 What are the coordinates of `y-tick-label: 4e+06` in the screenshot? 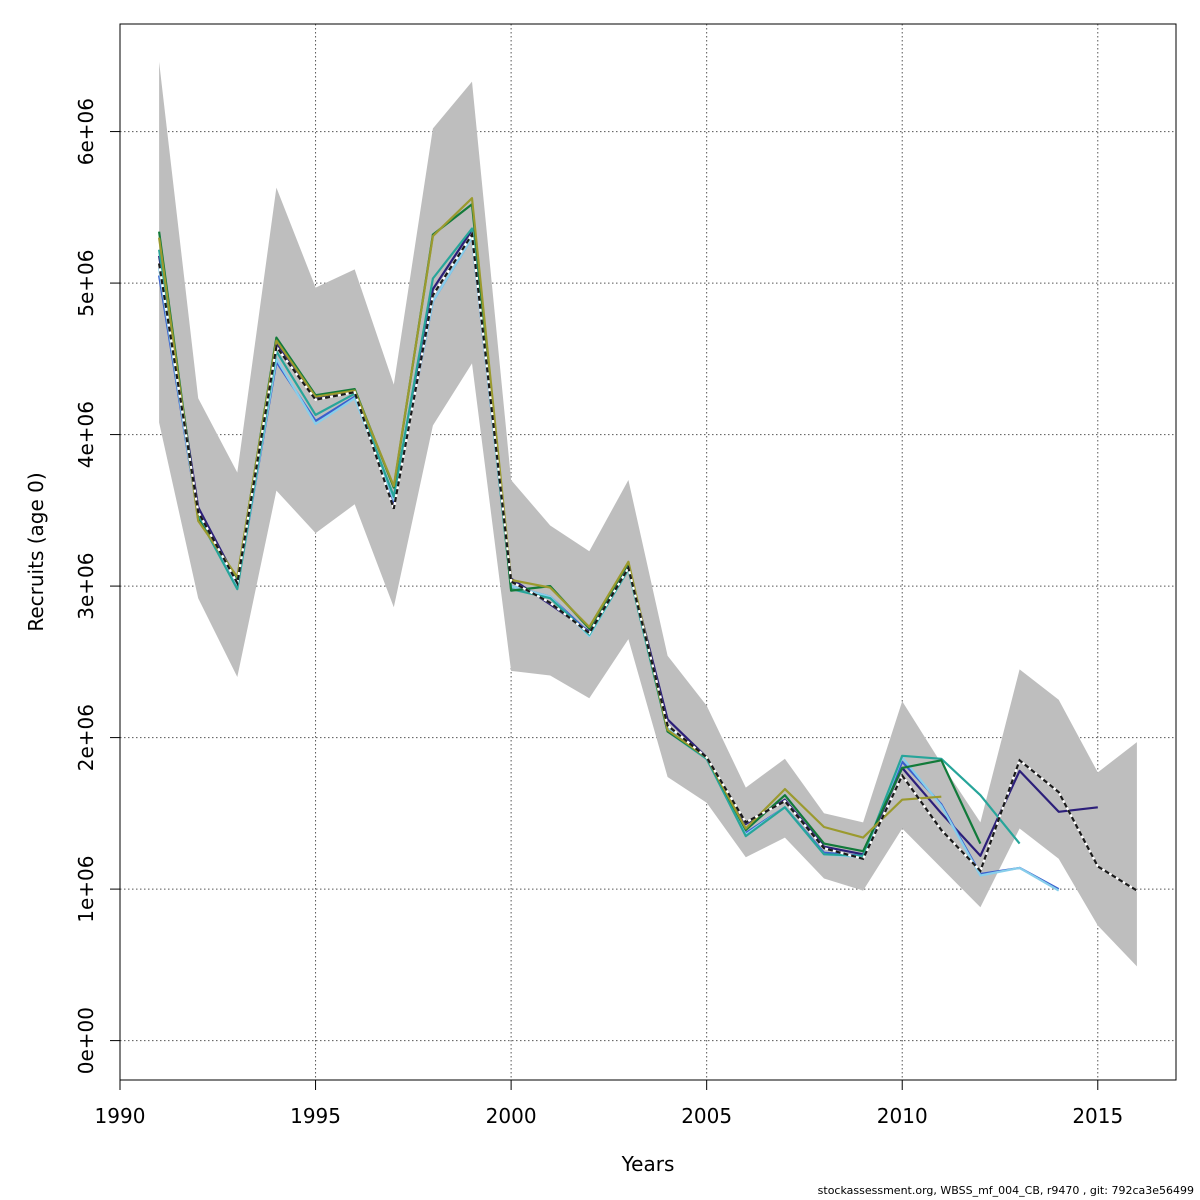 It's located at (86, 434).